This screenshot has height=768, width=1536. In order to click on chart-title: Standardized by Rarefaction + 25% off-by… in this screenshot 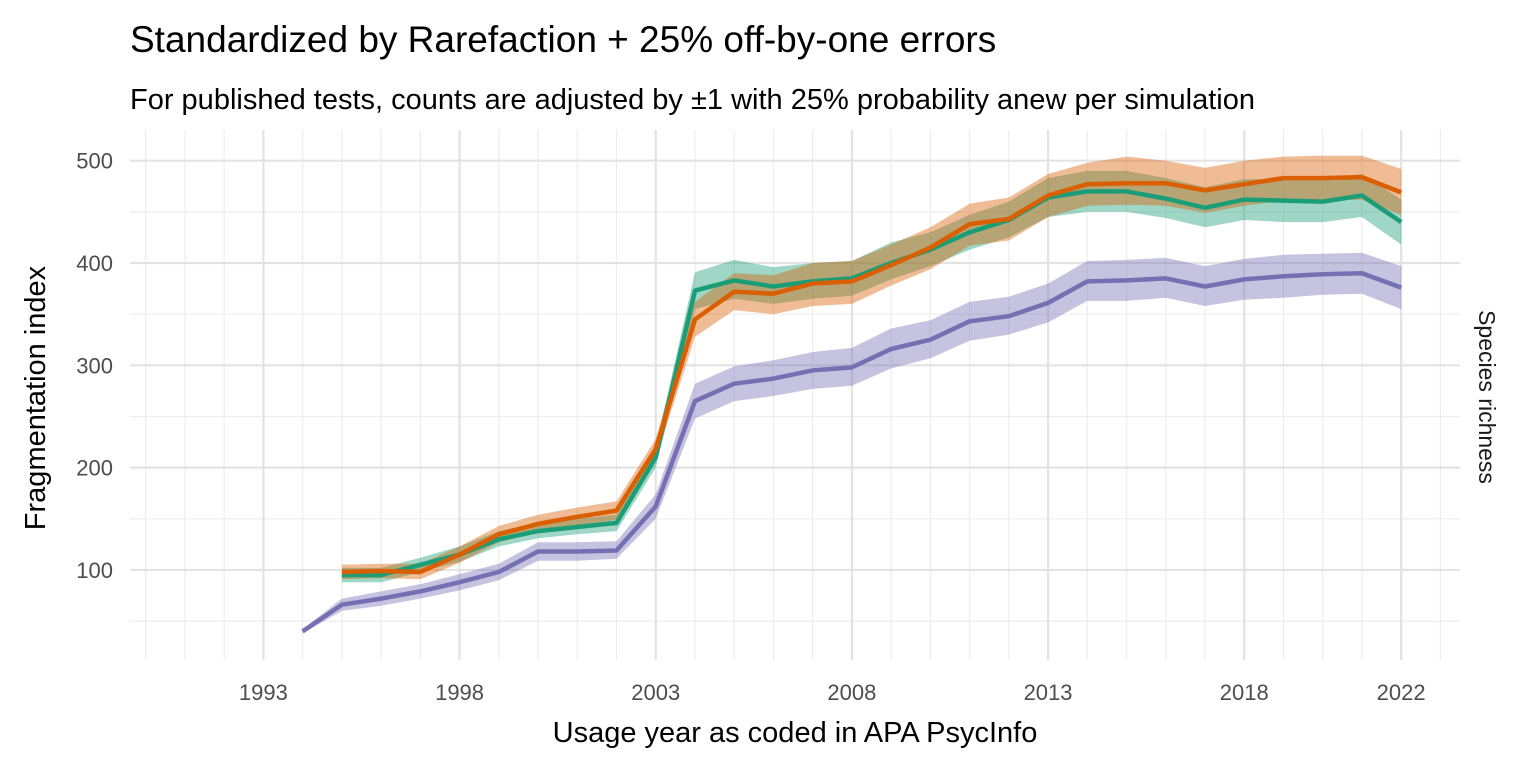, I will do `click(563, 39)`.